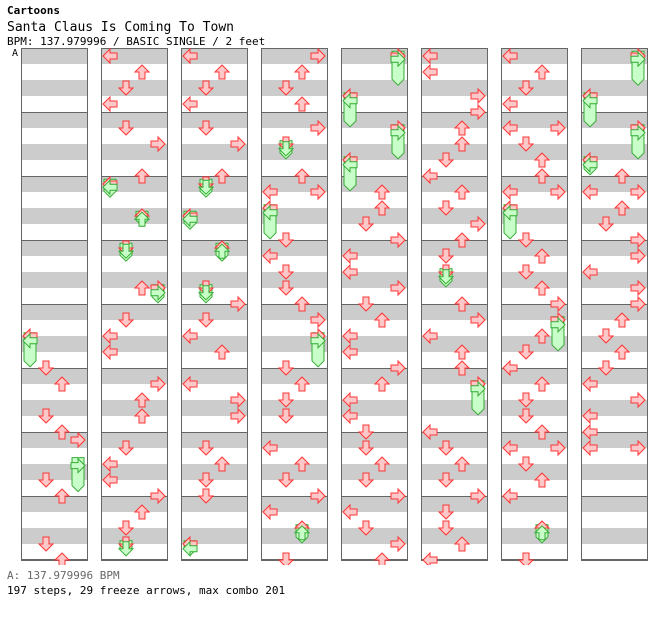 Image resolution: width=672 pixels, height=620 pixels. Describe the element at coordinates (120, 27) in the screenshot. I see `song-title: Santa Claus Is Coming To Town` at that location.